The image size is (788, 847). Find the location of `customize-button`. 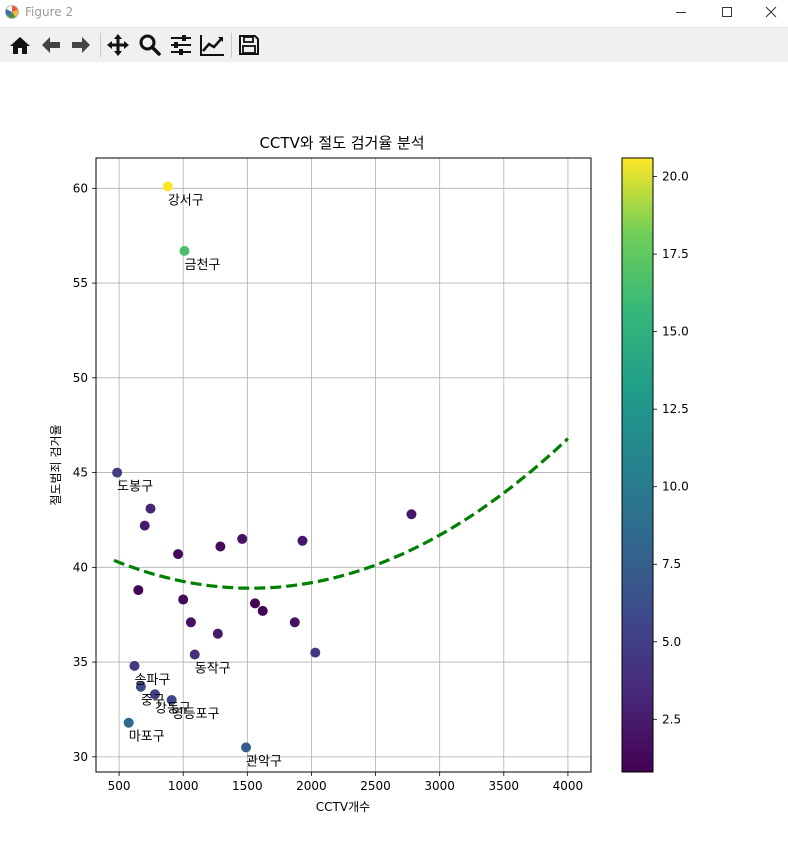

customize-button is located at coordinates (212, 45).